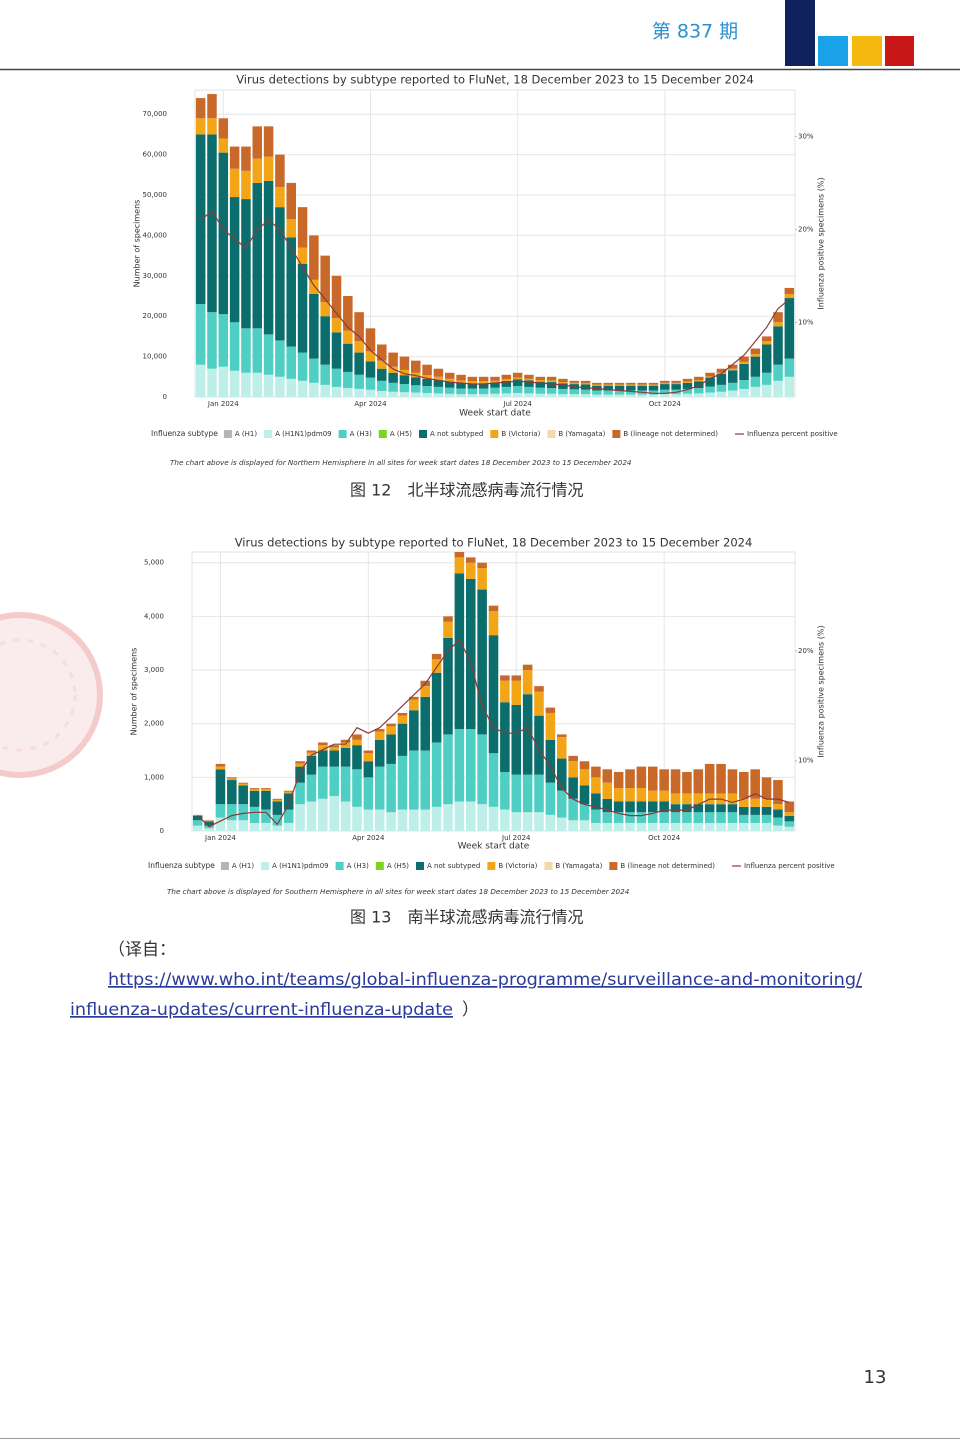 The width and height of the screenshot is (960, 1440). Describe the element at coordinates (154, 563) in the screenshot. I see `y-tick-label: 5,000` at that location.